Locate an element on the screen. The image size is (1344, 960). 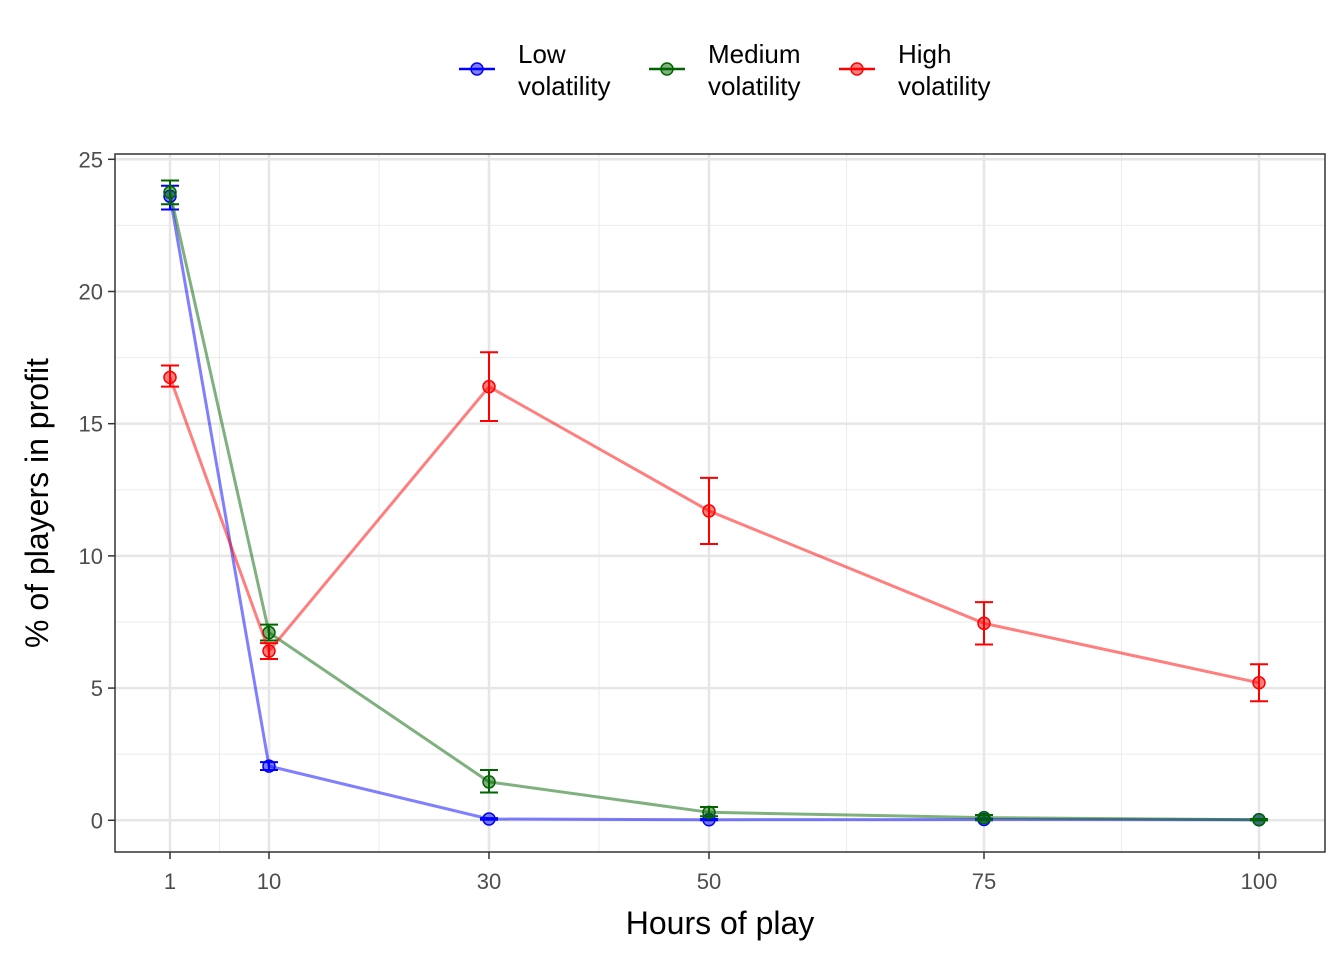
legend-item: Medium volatility is located at coordinates (724, 70).